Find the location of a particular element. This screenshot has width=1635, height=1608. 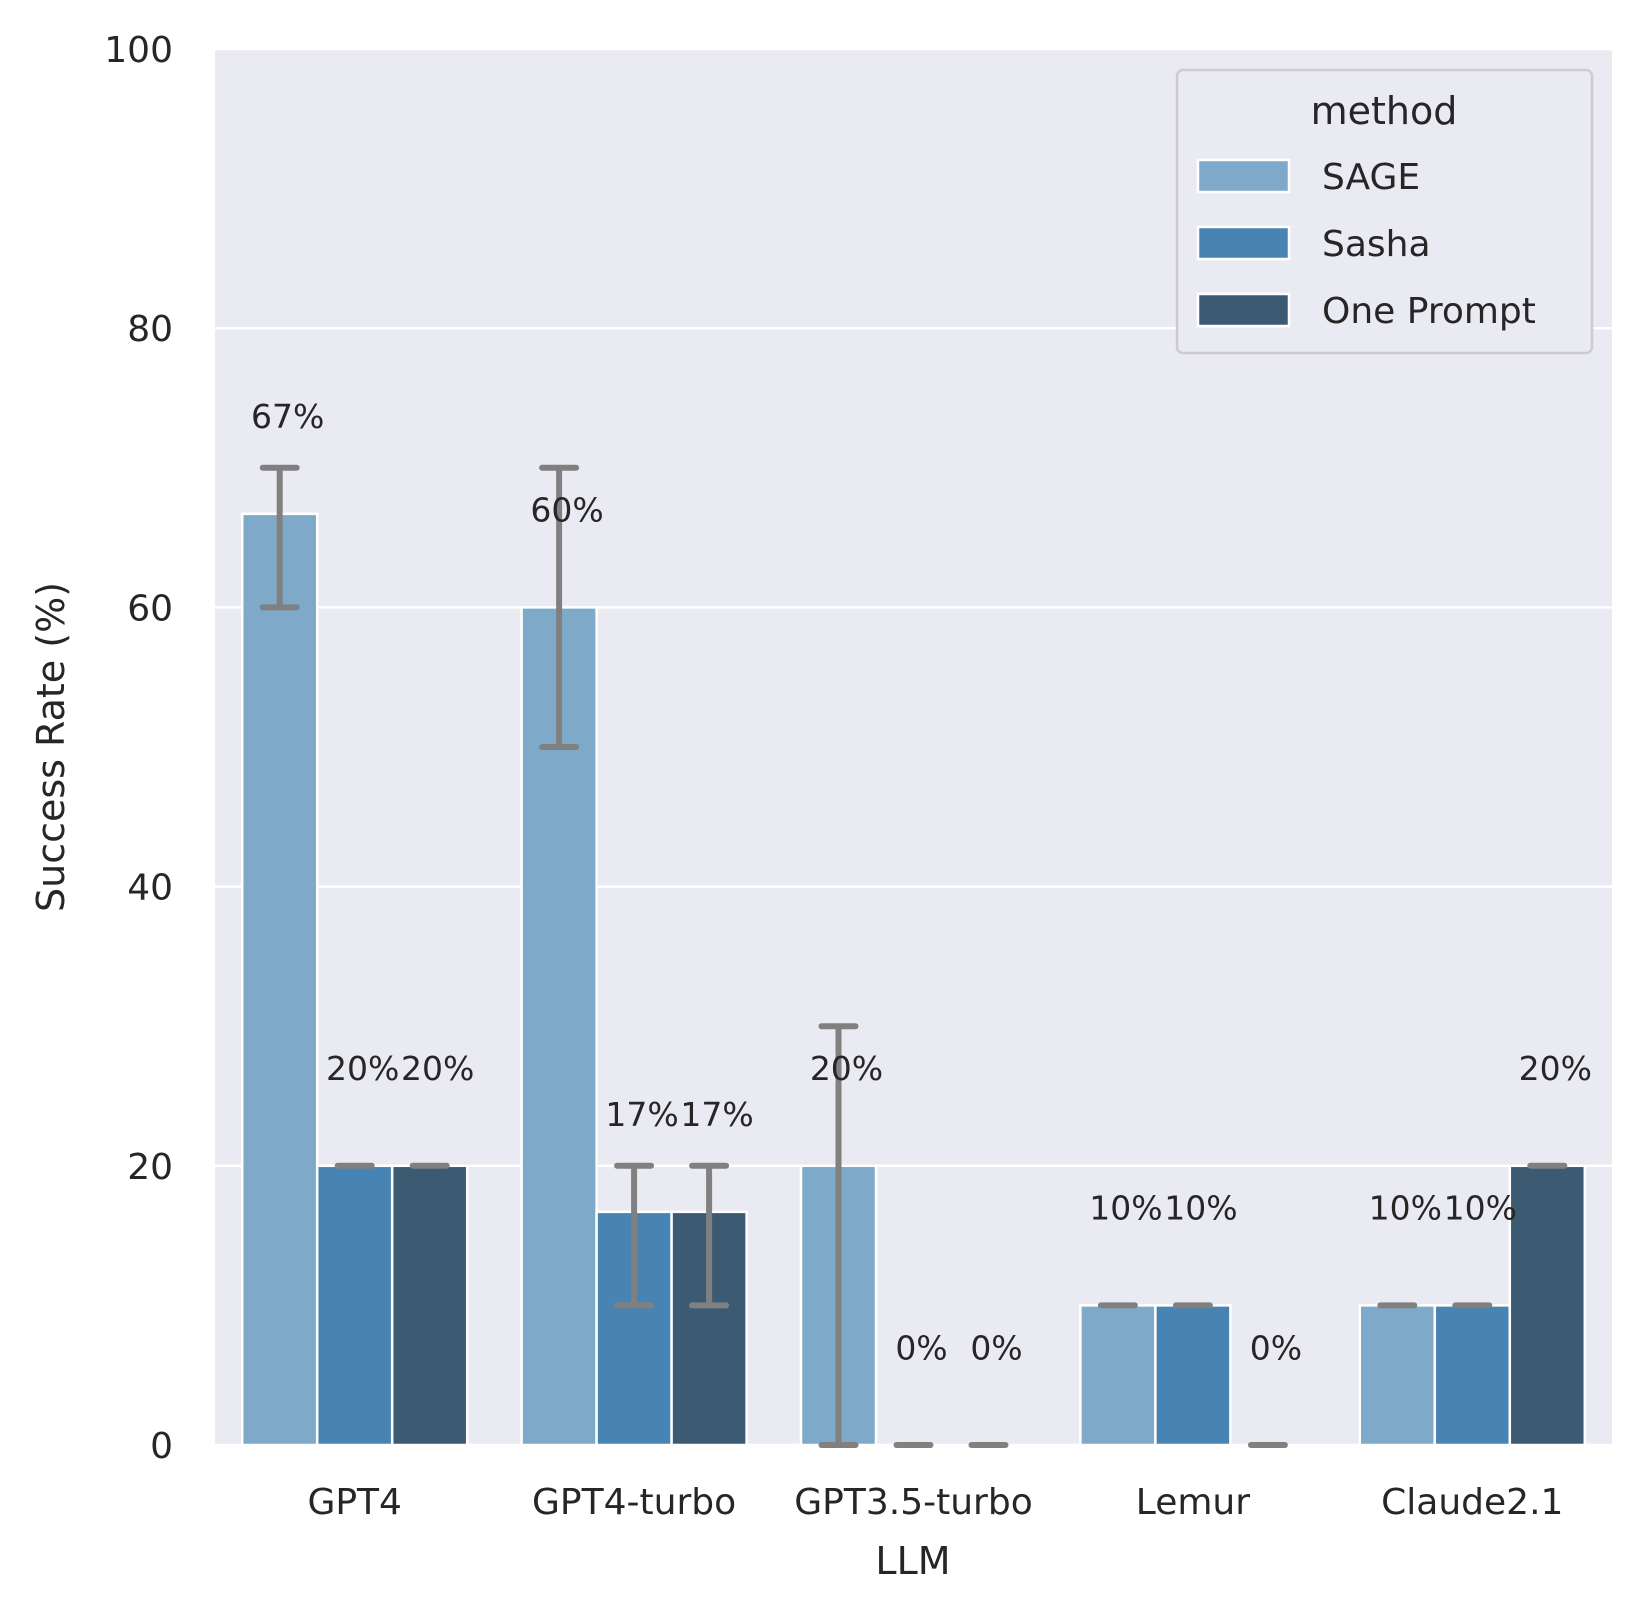

data-label: 67% is located at coordinates (287, 416).